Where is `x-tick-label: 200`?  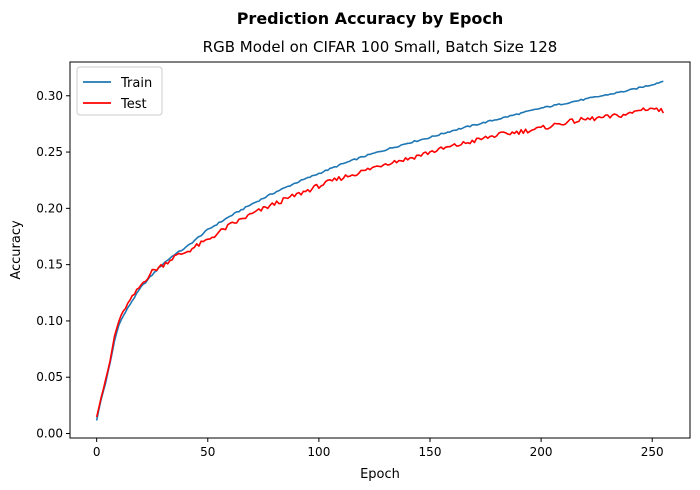 x-tick-label: 200 is located at coordinates (541, 452).